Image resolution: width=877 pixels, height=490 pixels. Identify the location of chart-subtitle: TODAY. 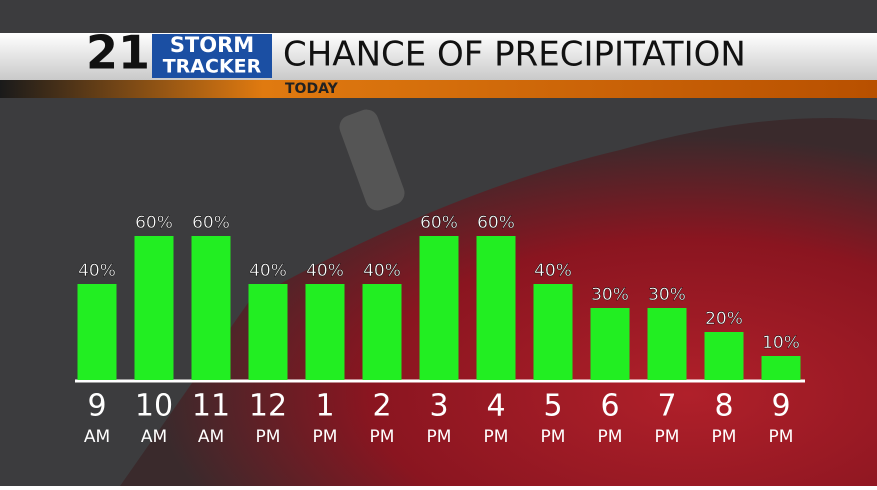
(312, 89).